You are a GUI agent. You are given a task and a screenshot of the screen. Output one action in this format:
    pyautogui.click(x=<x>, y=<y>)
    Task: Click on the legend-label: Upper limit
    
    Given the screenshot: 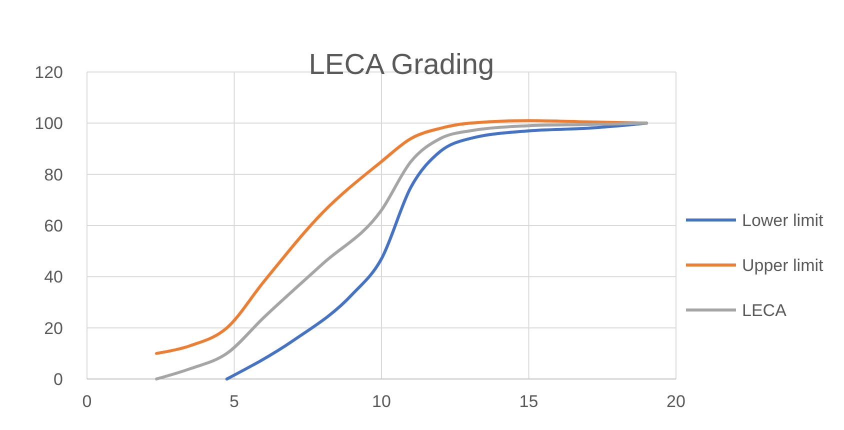 What is the action you would take?
    pyautogui.click(x=783, y=265)
    